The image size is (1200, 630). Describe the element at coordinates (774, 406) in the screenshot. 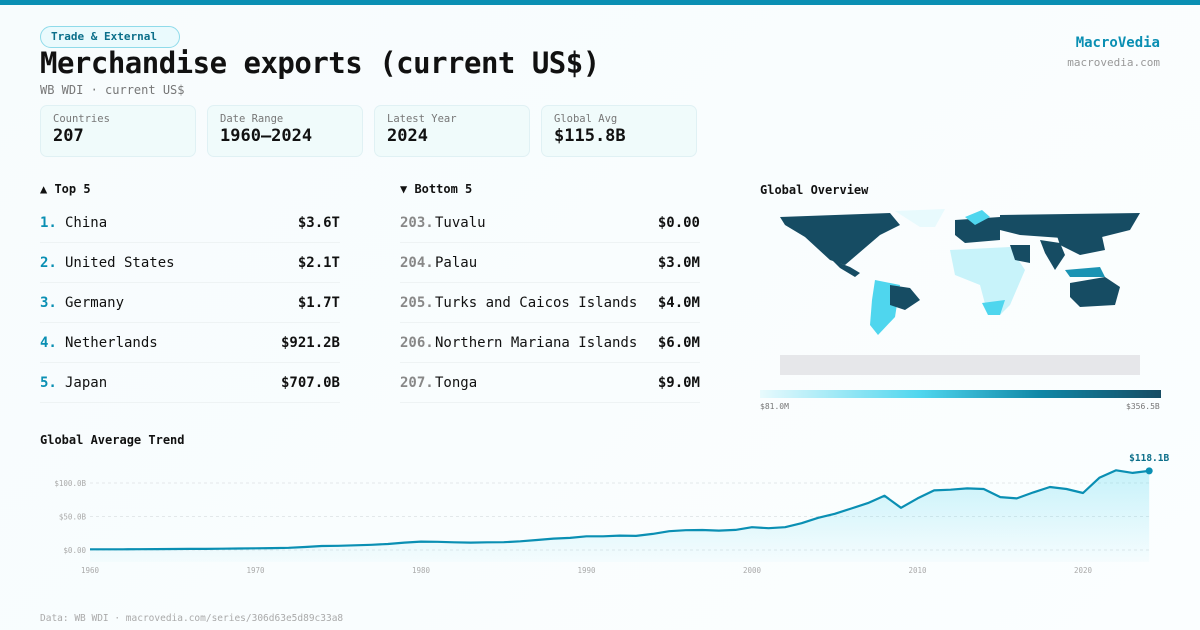

I see `map-legend-min: $81.0M` at that location.